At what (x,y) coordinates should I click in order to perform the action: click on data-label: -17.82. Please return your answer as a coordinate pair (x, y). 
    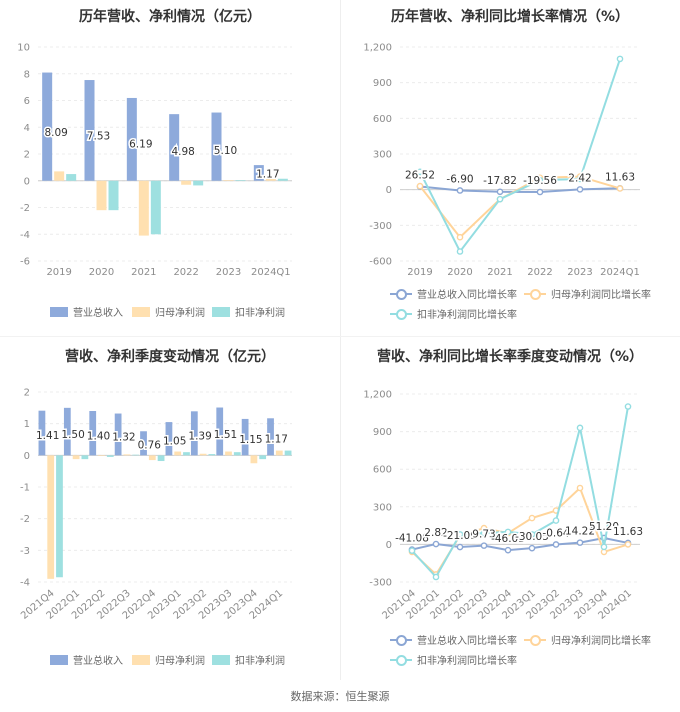
    Looking at the image, I should click on (500, 181).